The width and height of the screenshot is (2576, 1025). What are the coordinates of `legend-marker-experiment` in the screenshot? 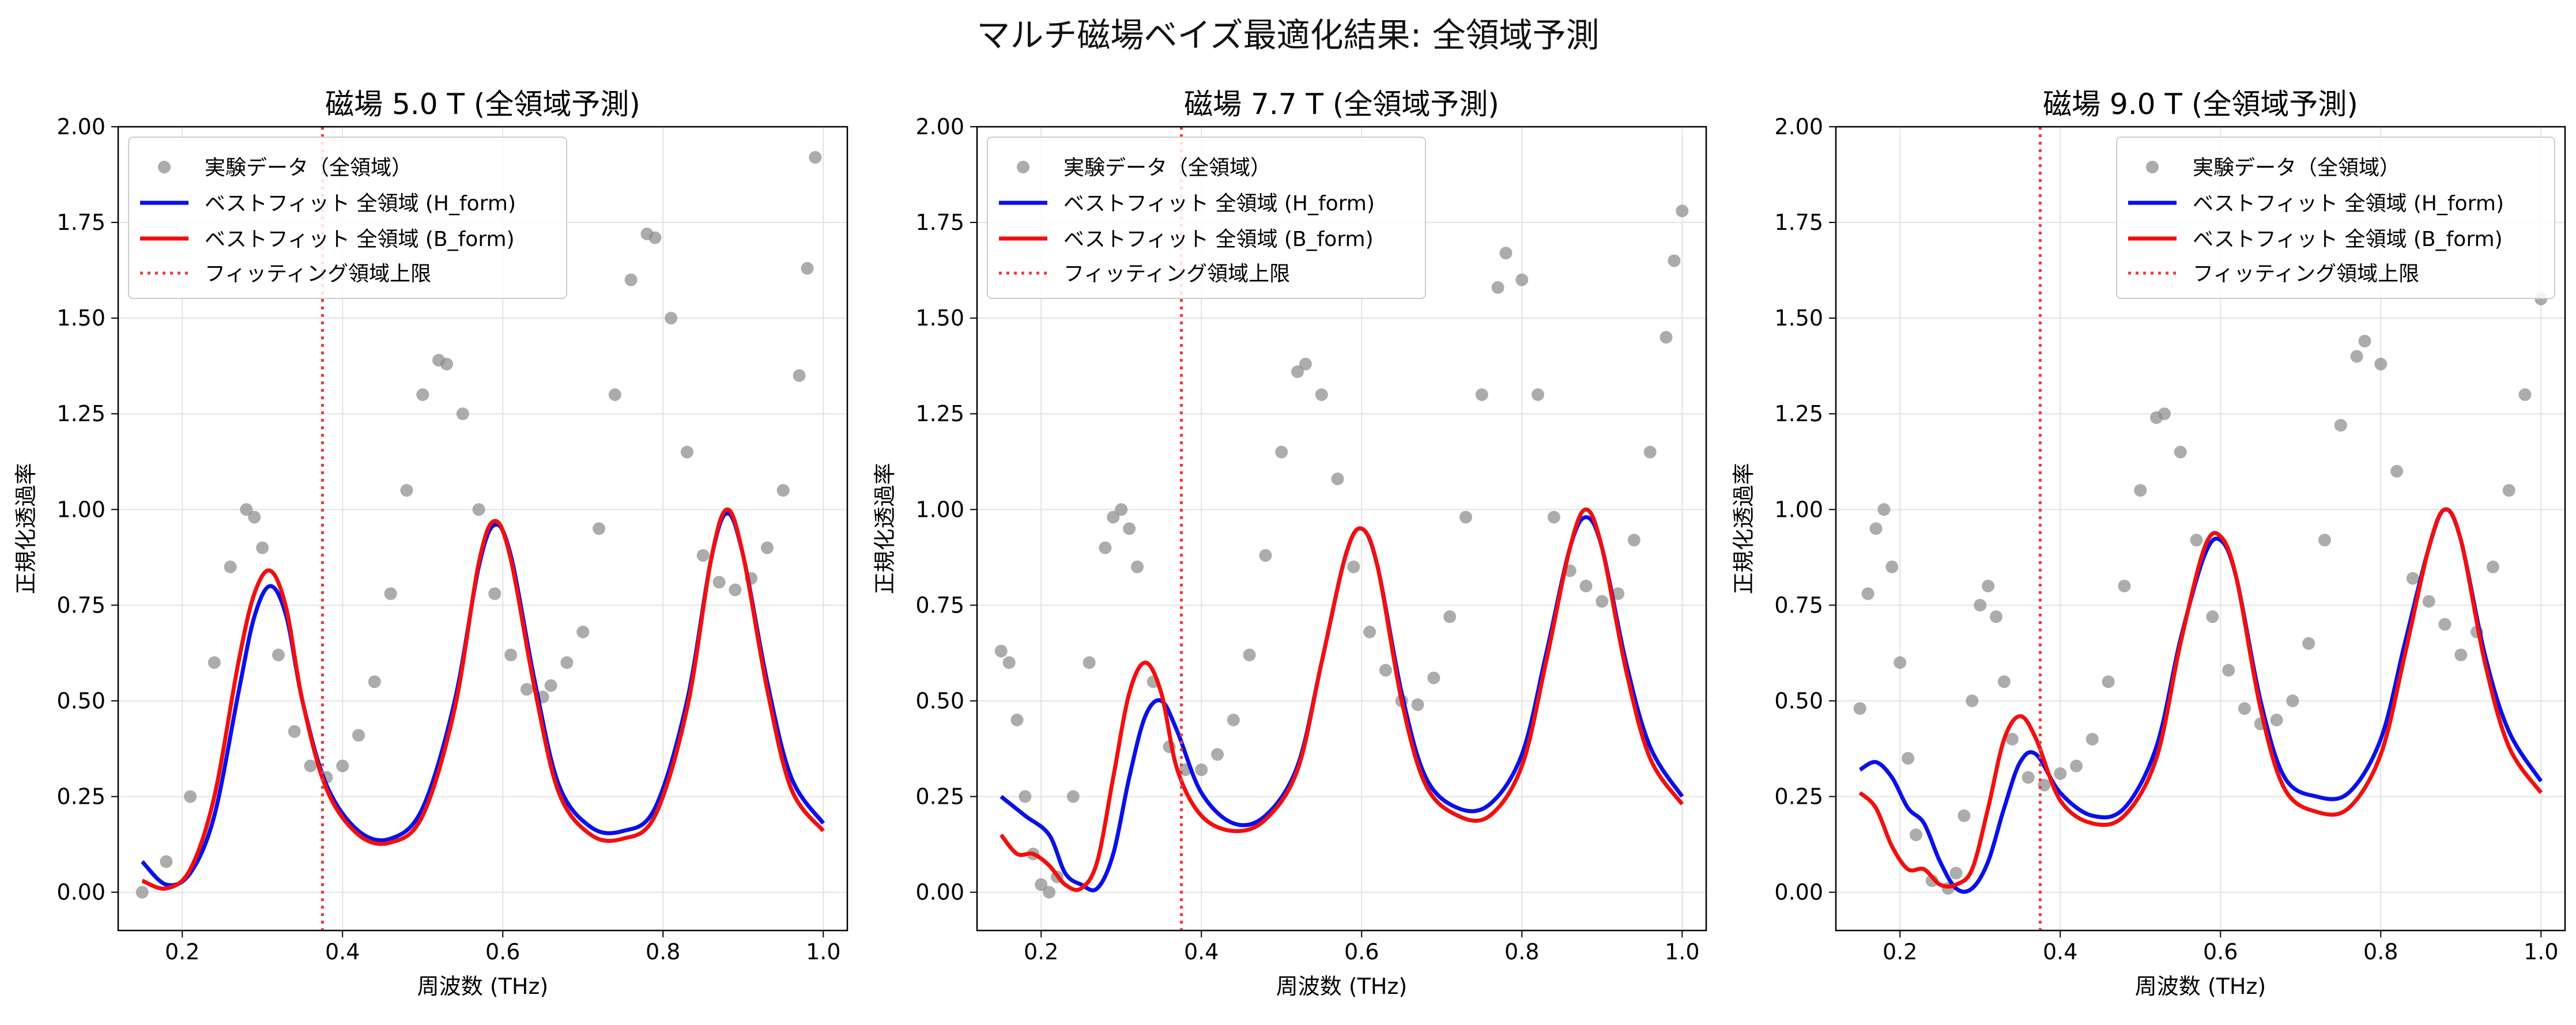 It's located at (1023, 167).